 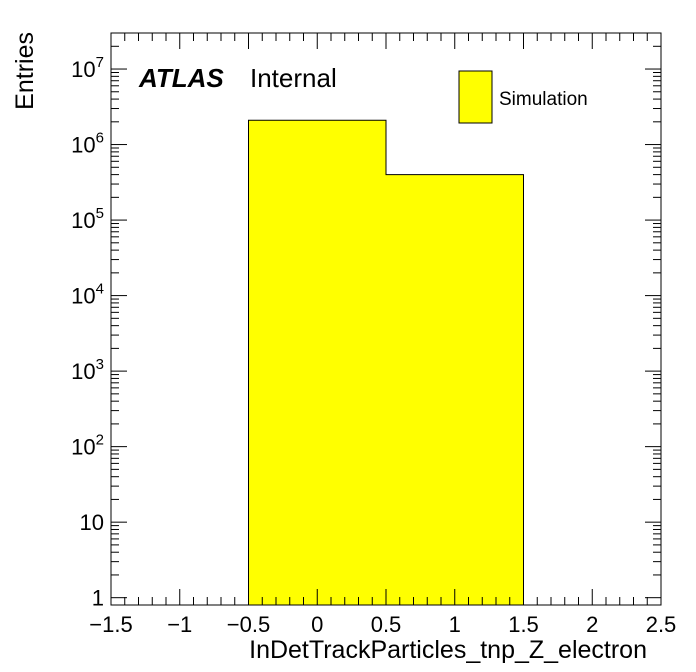 I want to click on x-tick-label: −1, so click(x=179, y=624).